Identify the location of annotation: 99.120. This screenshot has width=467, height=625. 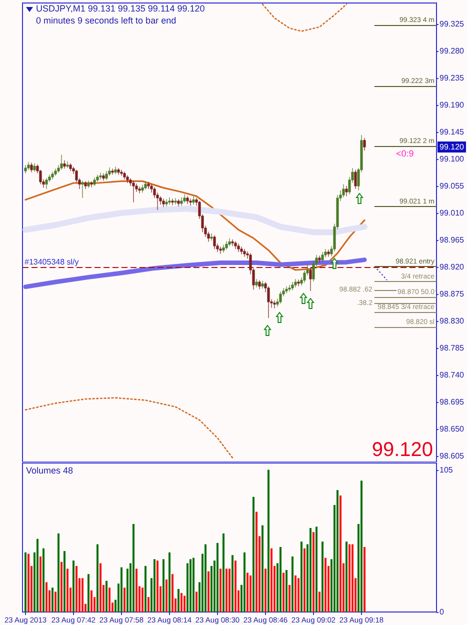
(402, 450).